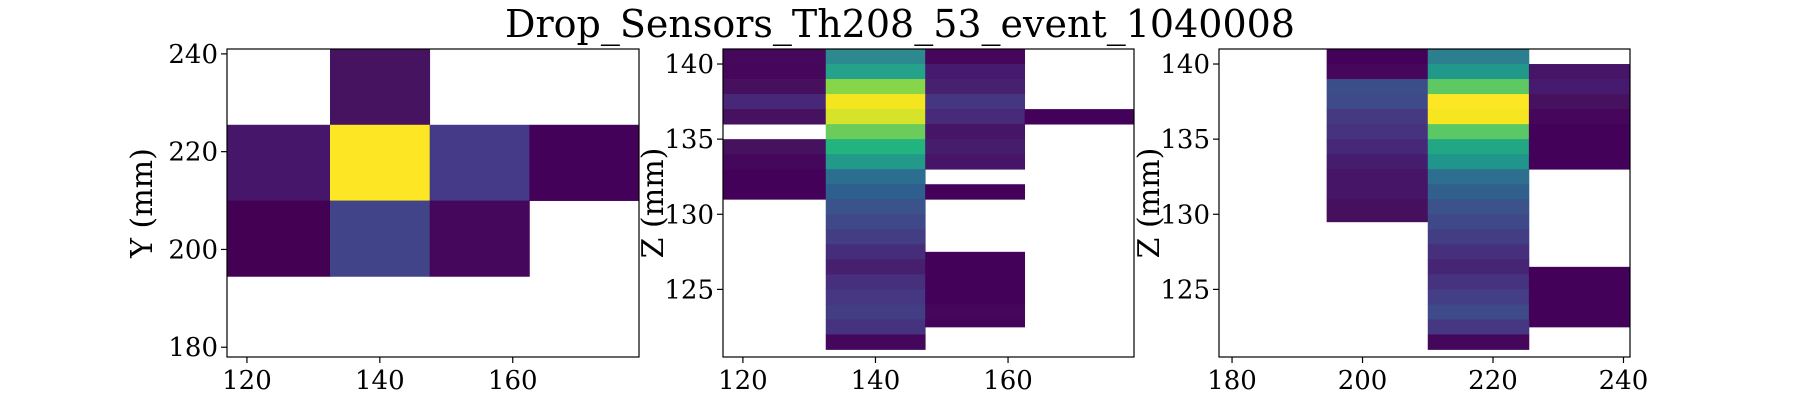  I want to click on x-tick-label: 240, so click(1624, 381).